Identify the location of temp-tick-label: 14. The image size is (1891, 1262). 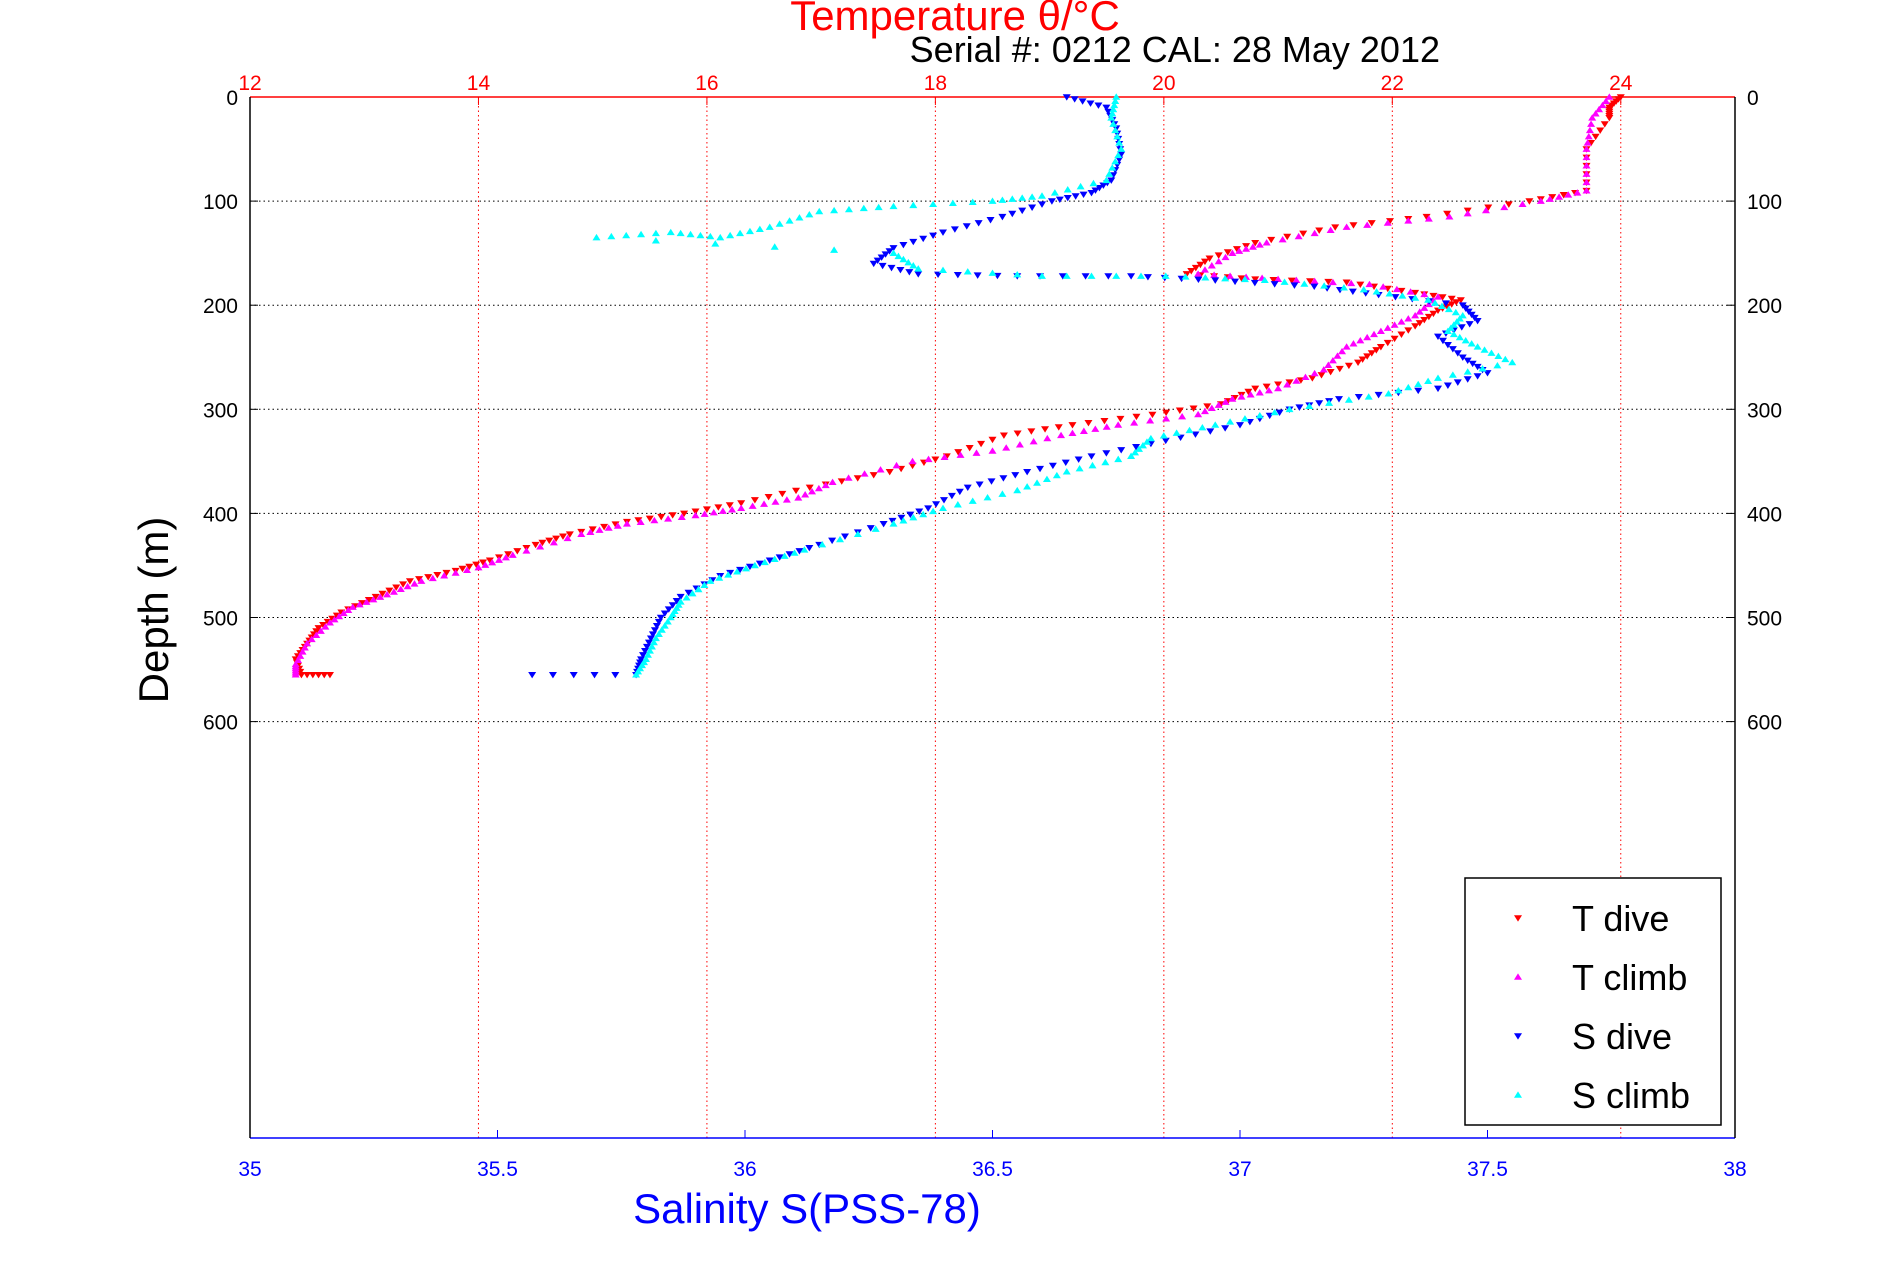
(479, 83).